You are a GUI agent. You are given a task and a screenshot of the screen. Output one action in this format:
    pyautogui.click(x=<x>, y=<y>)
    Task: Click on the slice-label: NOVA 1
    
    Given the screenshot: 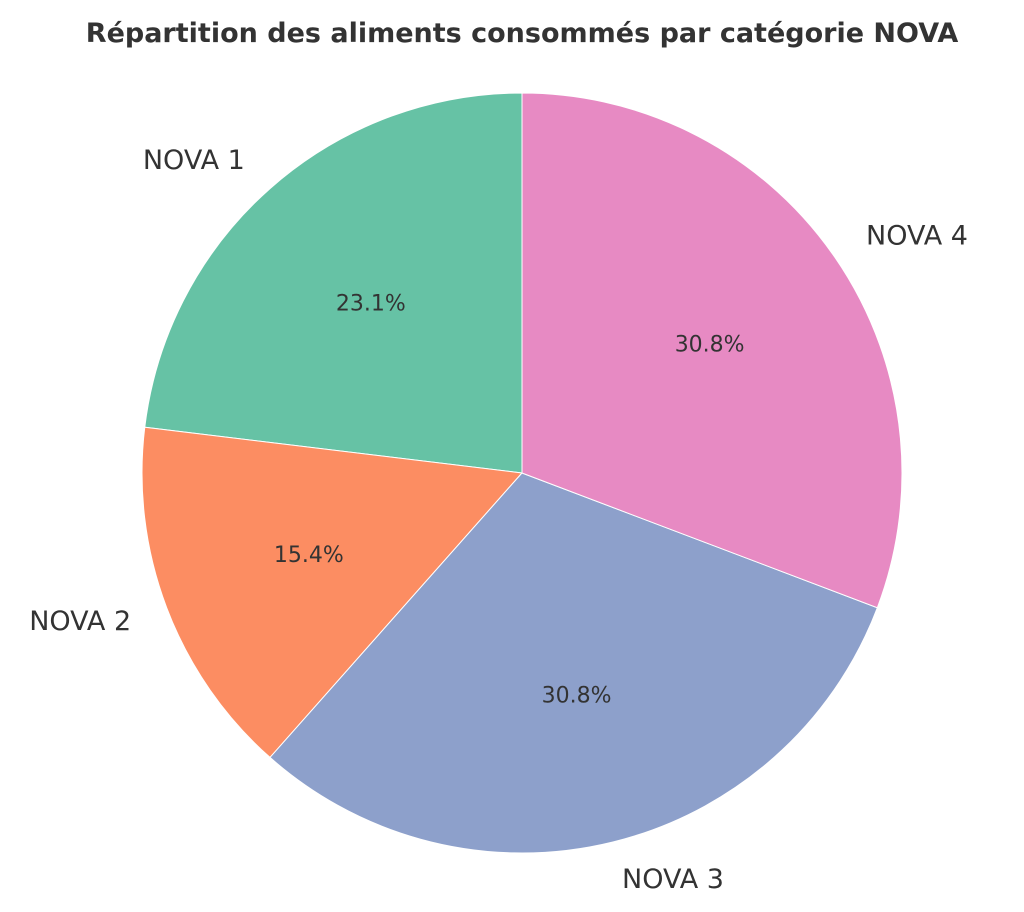 What is the action you would take?
    pyautogui.click(x=194, y=160)
    